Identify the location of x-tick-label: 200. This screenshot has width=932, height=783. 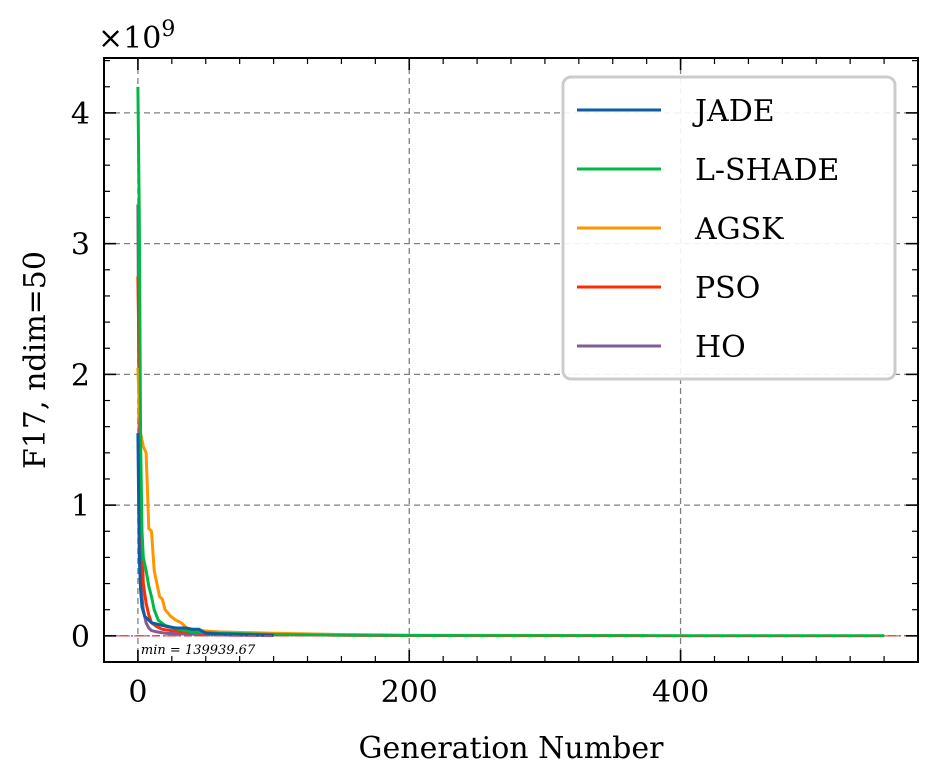
(409, 692).